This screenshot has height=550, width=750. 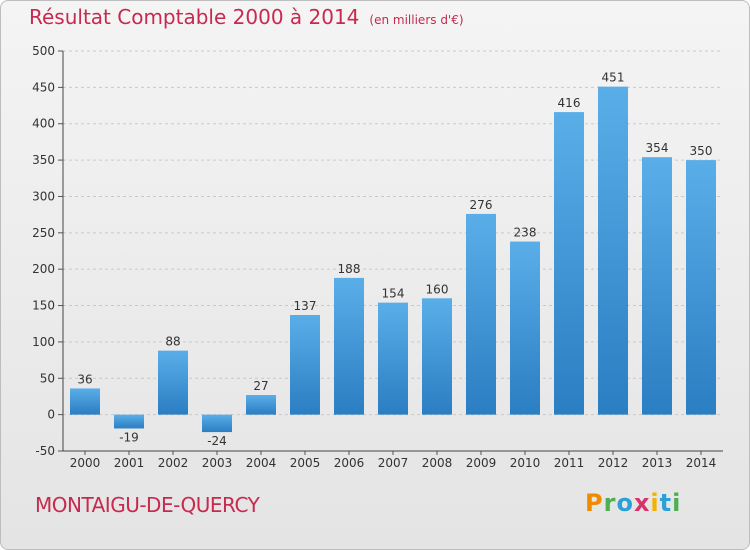 I want to click on y-tick-label: 200, so click(x=43, y=269).